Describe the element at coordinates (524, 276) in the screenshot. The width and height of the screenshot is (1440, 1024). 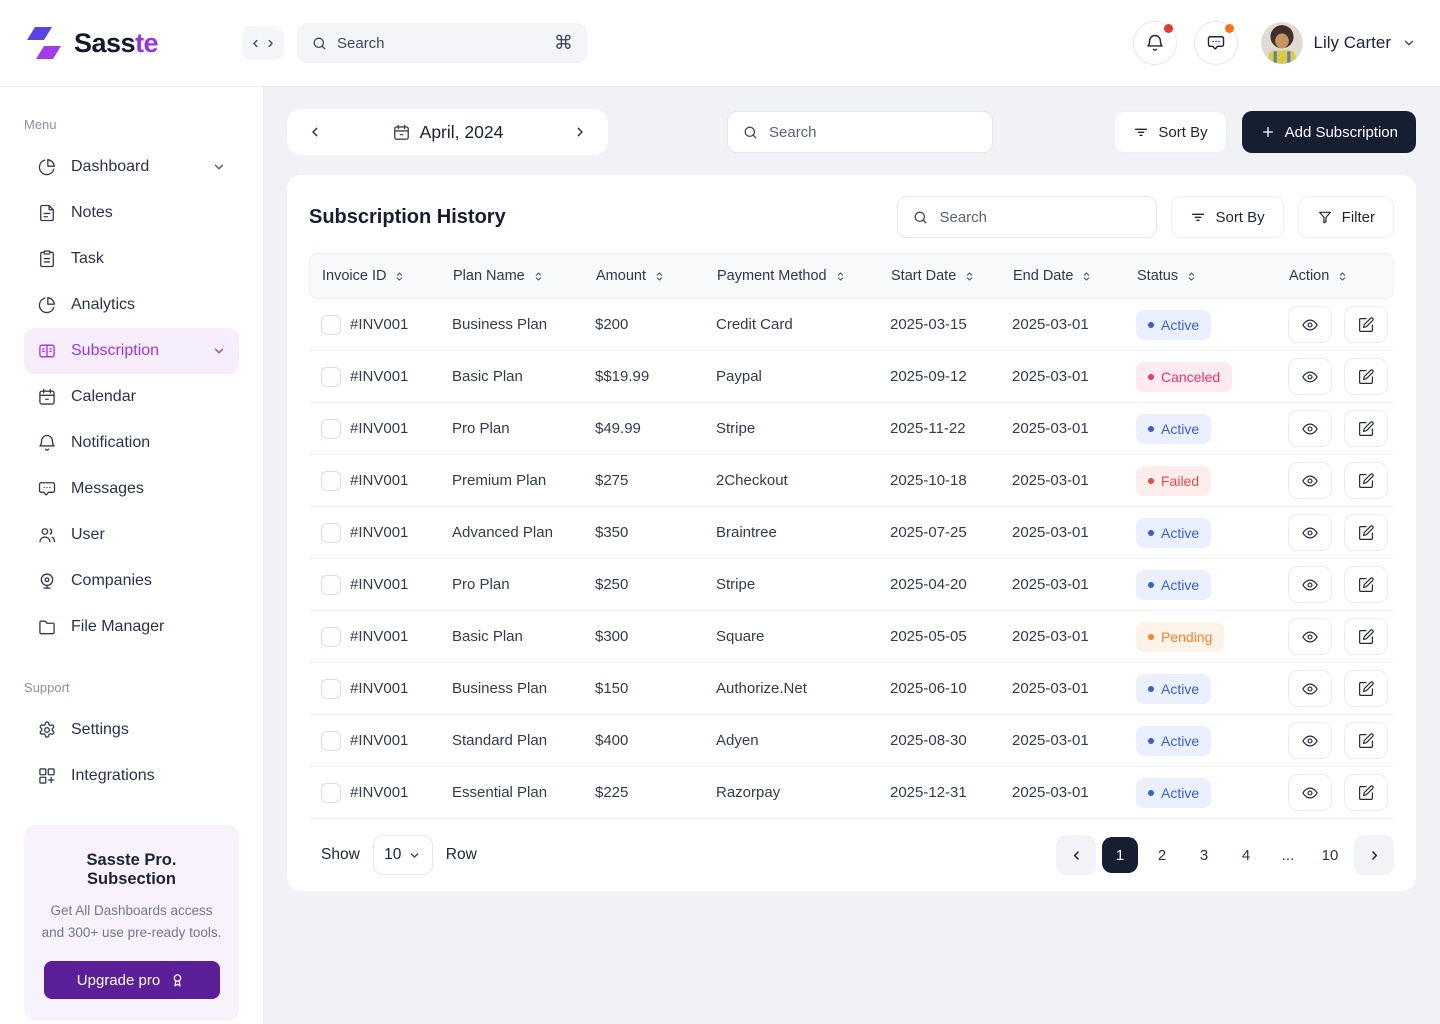
I see `column-header-plan-name: Plan Name` at that location.